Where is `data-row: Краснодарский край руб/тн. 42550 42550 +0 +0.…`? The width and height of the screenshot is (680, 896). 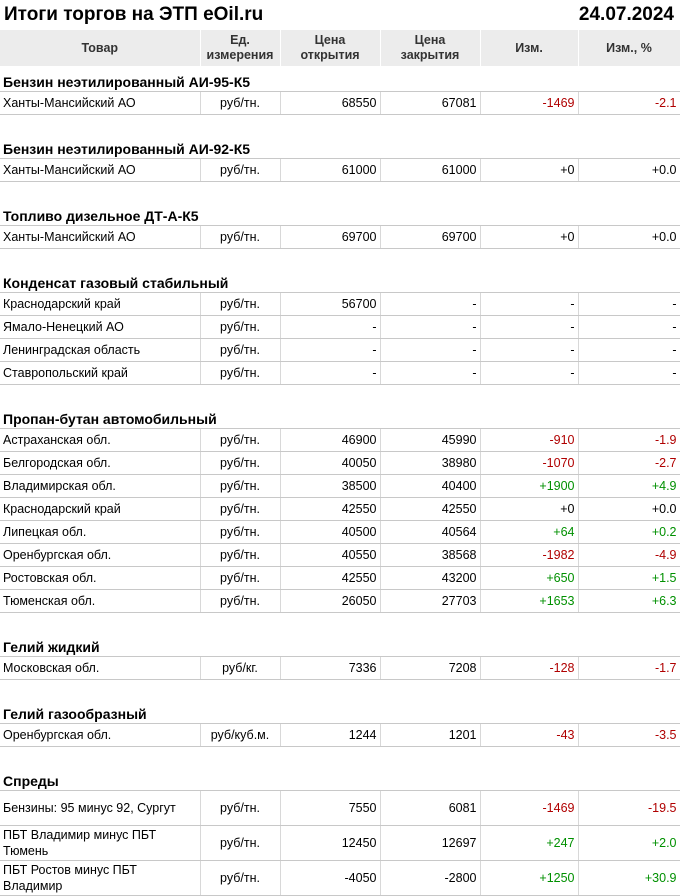 data-row: Краснодарский край руб/тн. 42550 42550 +0 +0.… is located at coordinates (340, 509).